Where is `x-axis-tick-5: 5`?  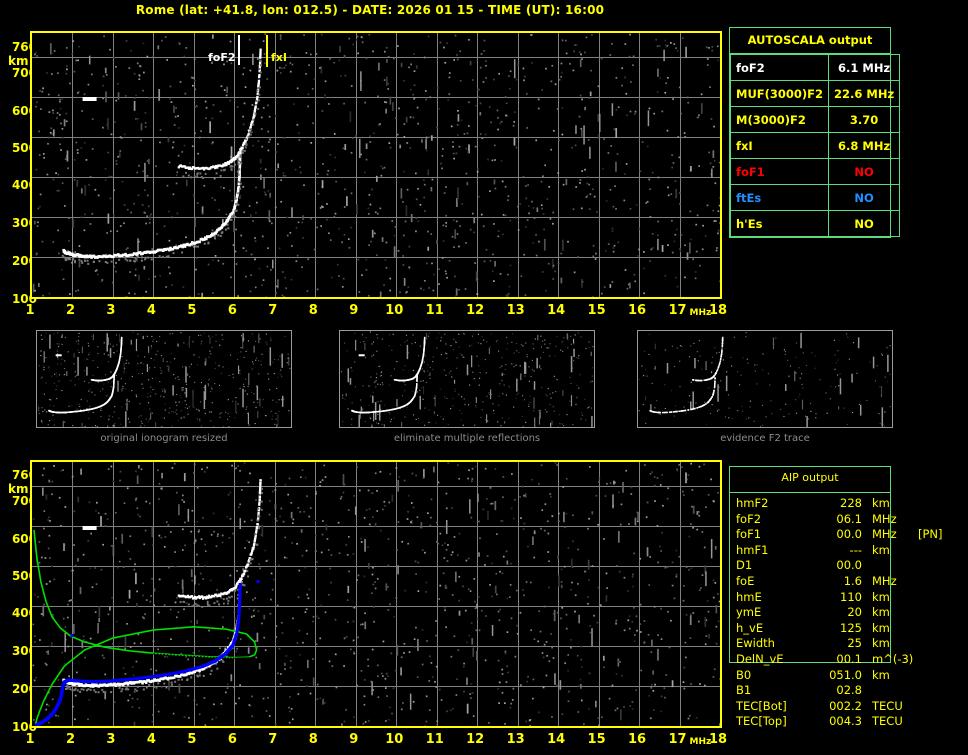 x-axis-tick-5: 5 is located at coordinates (192, 739).